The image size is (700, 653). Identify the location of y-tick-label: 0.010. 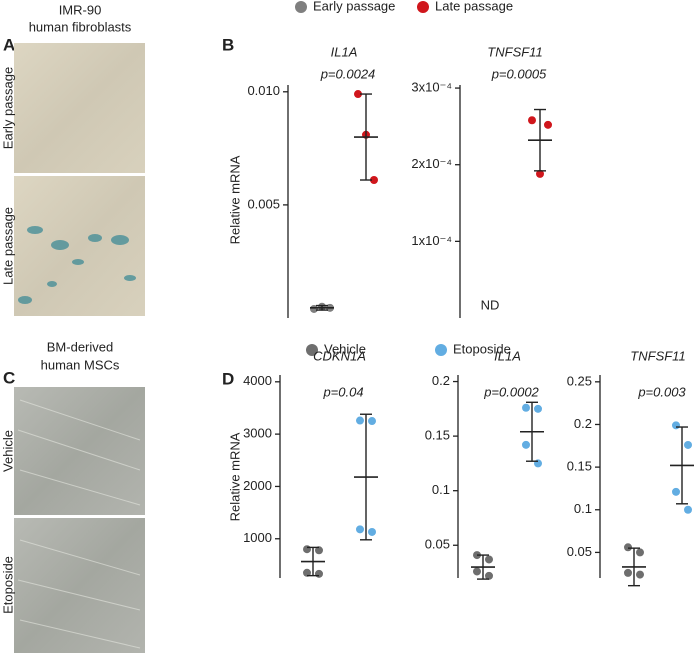
(263, 90).